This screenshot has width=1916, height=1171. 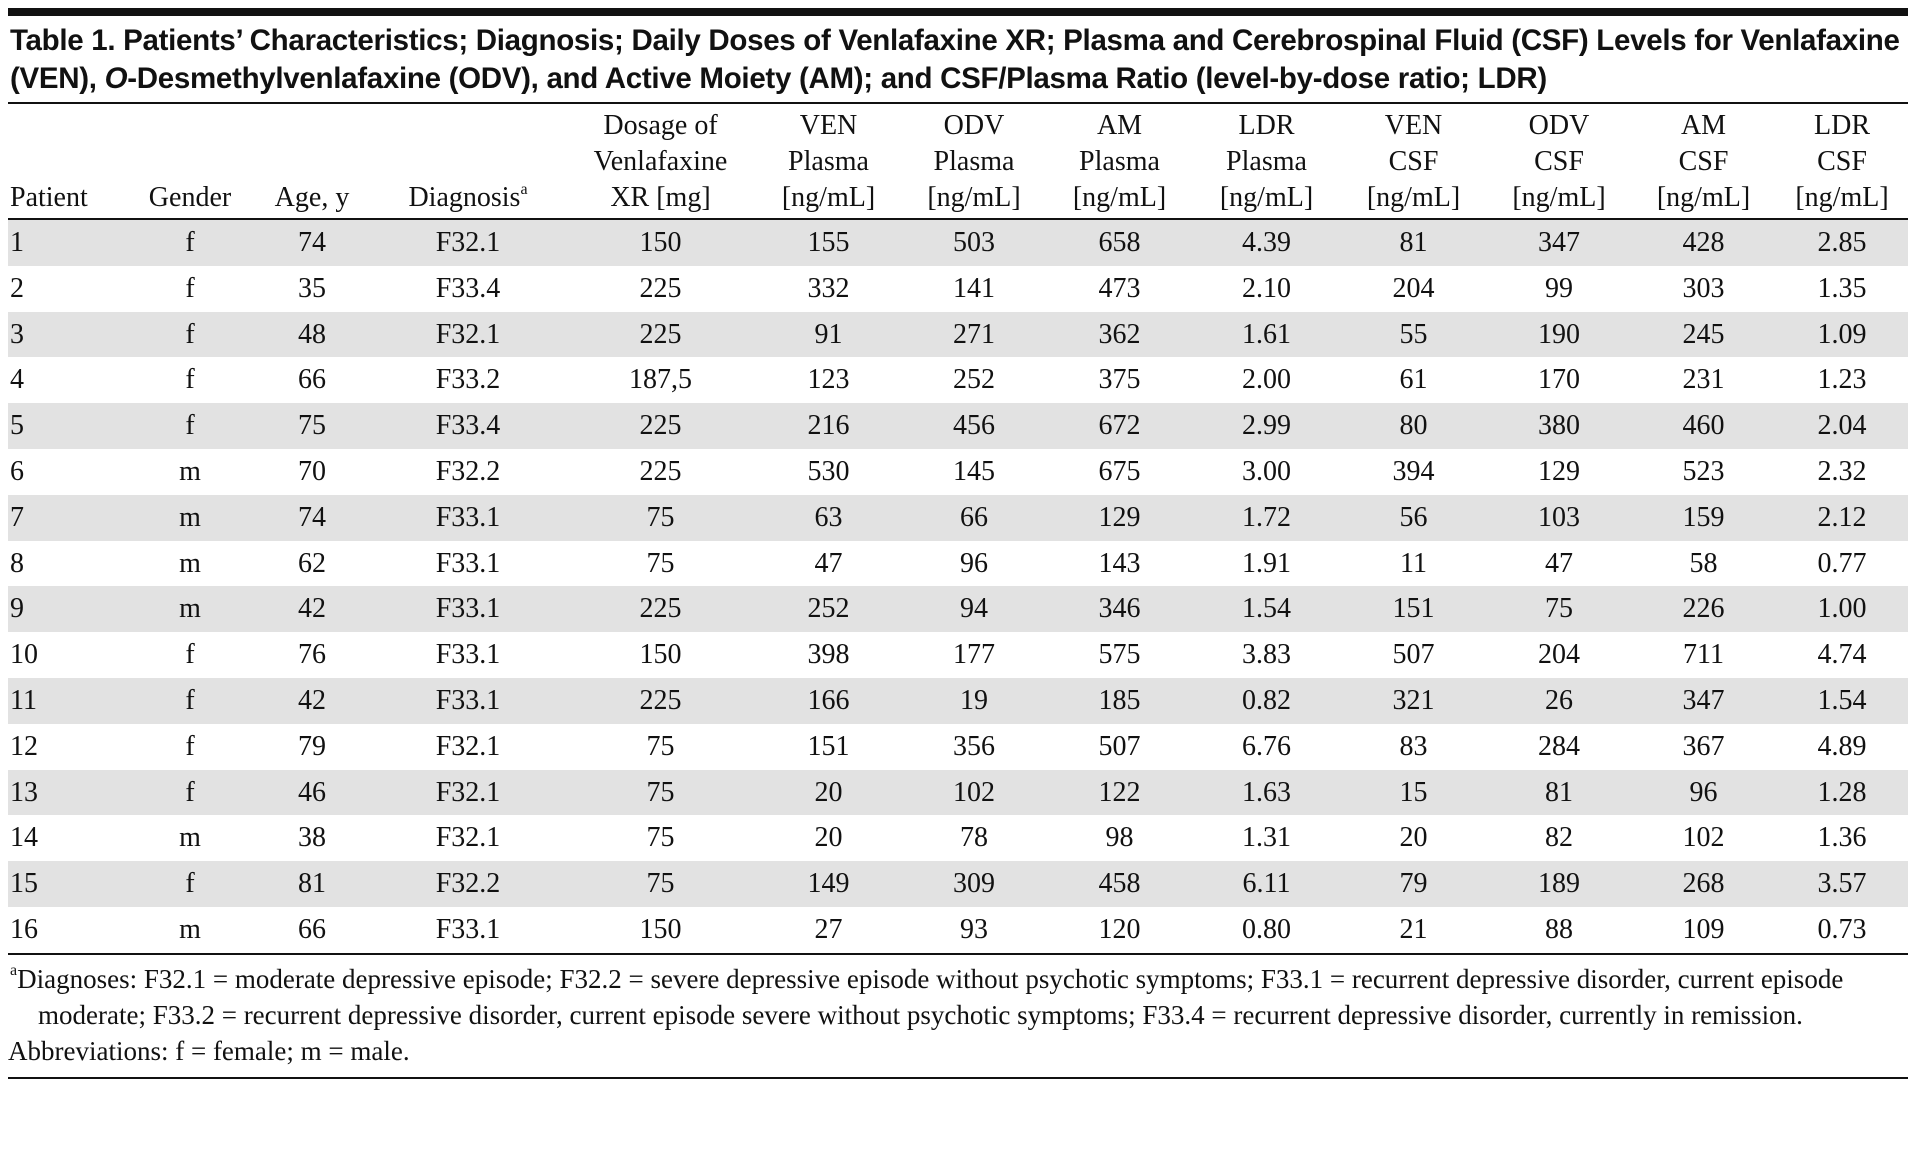 What do you see at coordinates (1559, 334) in the screenshot?
I see `table-cell: 190` at bounding box center [1559, 334].